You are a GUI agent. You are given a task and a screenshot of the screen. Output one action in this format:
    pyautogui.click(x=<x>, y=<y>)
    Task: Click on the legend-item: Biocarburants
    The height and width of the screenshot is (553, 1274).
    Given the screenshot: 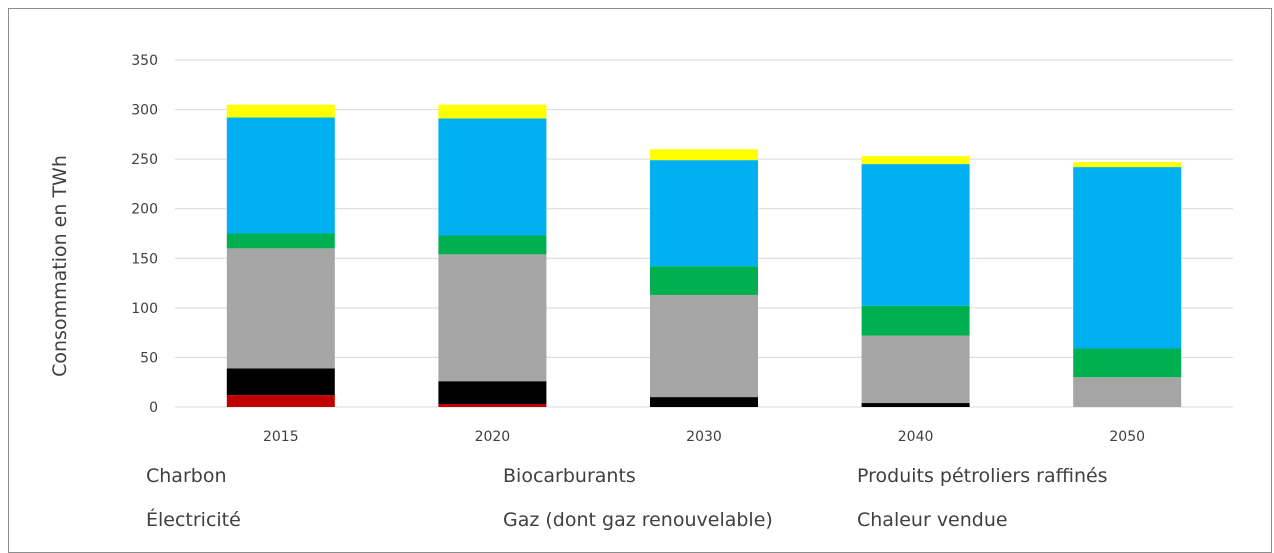 What is the action you would take?
    pyautogui.click(x=569, y=476)
    